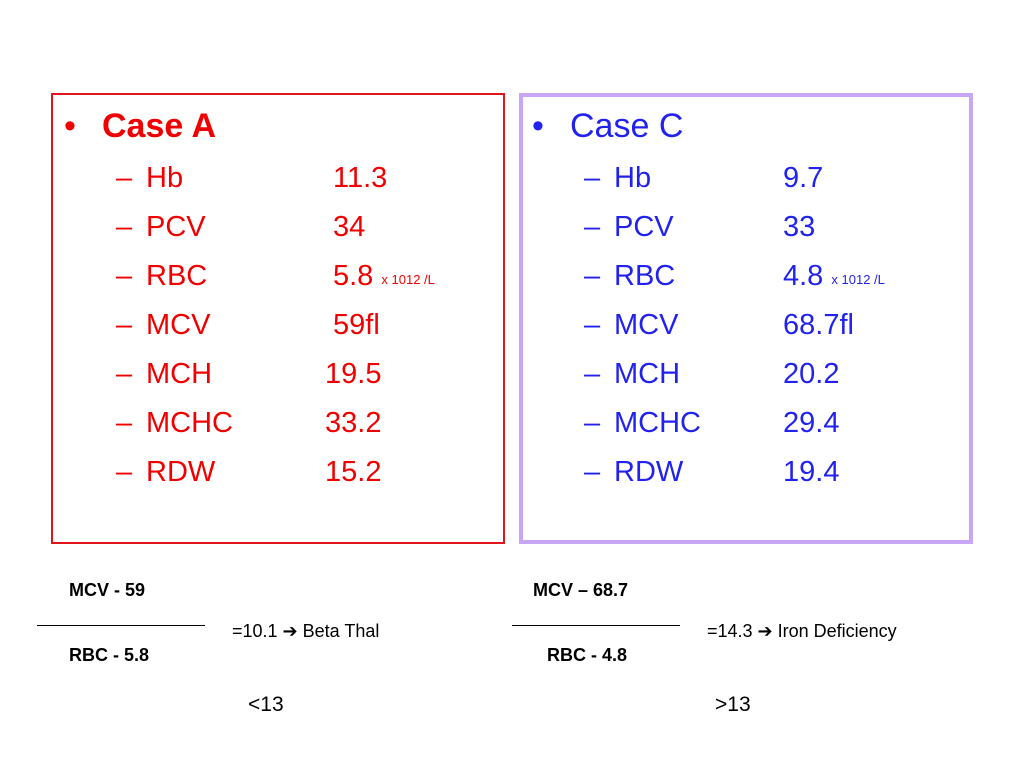 Image resolution: width=1024 pixels, height=768 pixels. I want to click on case-a-title: • Case A, so click(140, 126).